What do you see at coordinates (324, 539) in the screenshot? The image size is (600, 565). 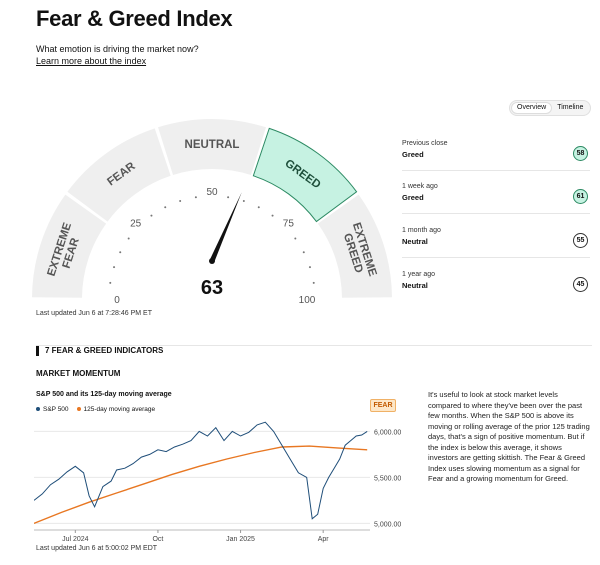 I see `chart-x-tick-label: Apr` at bounding box center [324, 539].